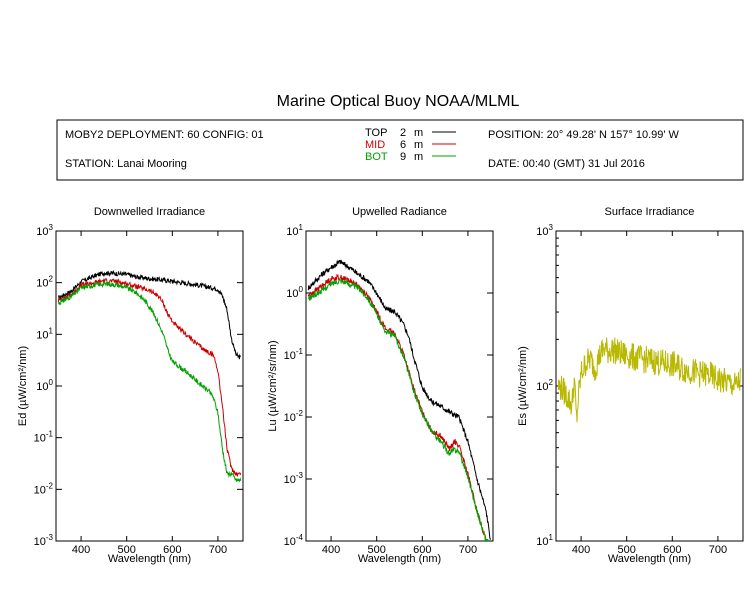 This screenshot has width=750, height=600. Describe the element at coordinates (273, 385) in the screenshot. I see `y-axis-label: Lu (µW/cm²/sr/nm)` at that location.